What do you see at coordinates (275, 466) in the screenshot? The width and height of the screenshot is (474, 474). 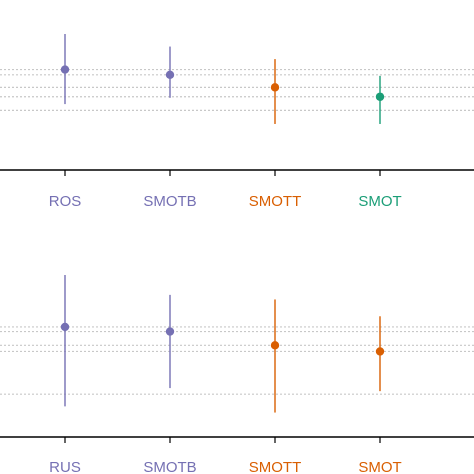 I see `x-tick-label-2-3: SMOTT` at bounding box center [275, 466].